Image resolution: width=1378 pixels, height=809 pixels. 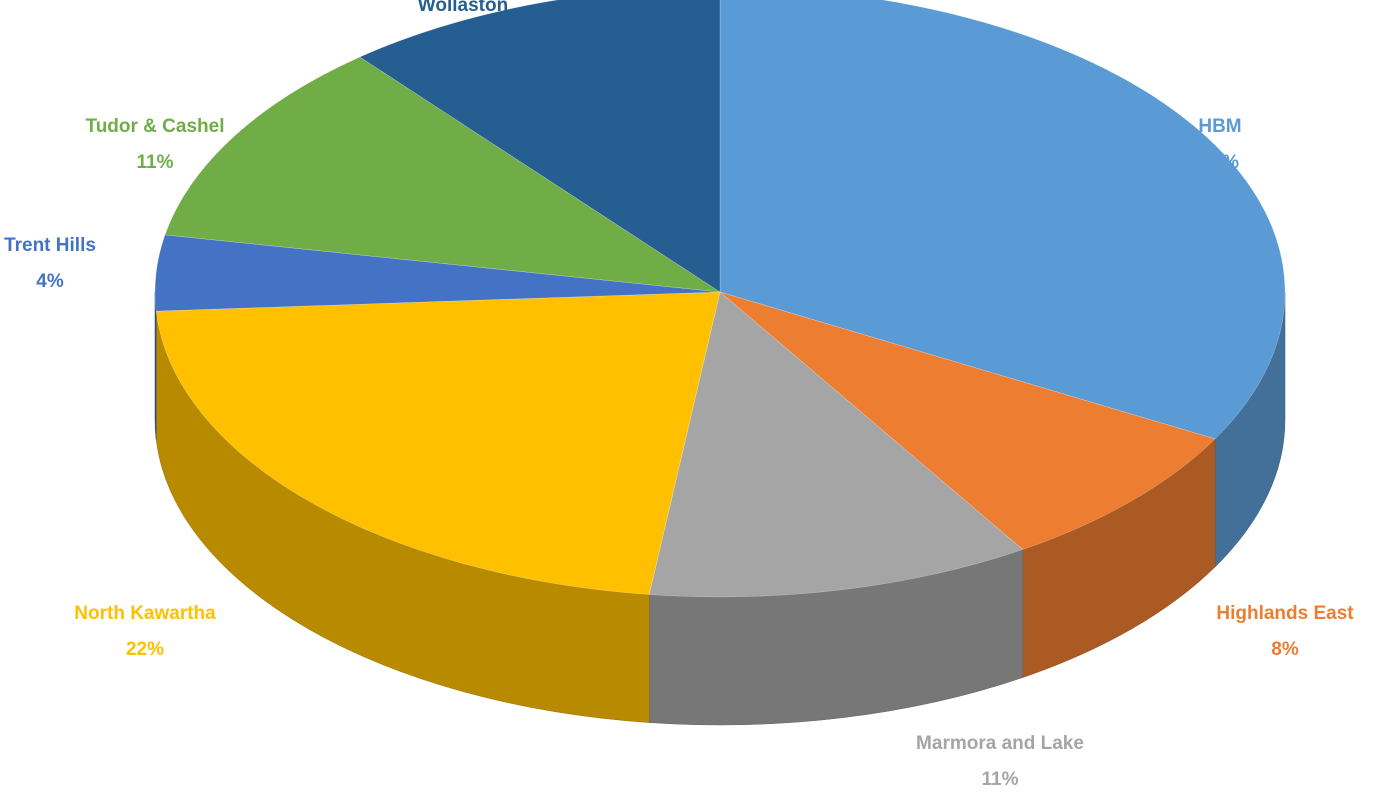 I want to click on value-label: 4%, so click(x=50, y=281).